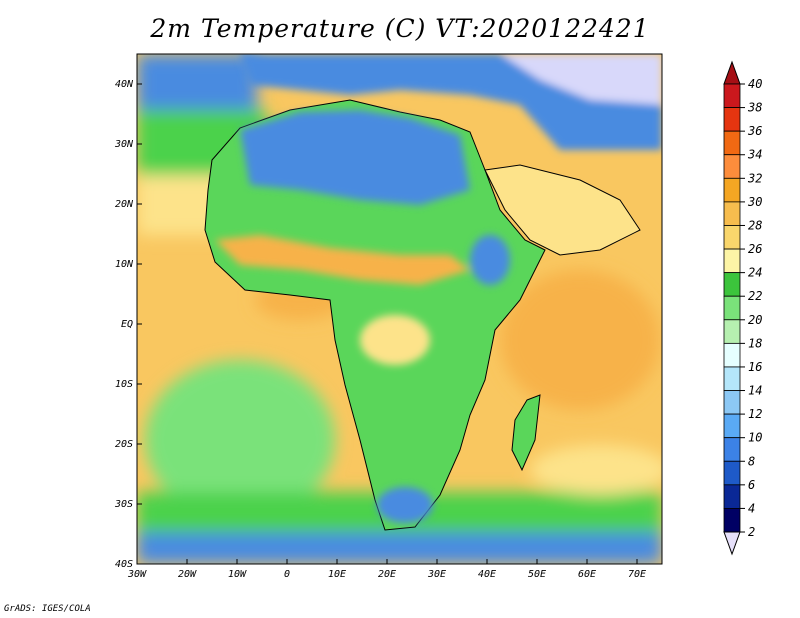 Image resolution: width=800 pixels, height=618 pixels. Describe the element at coordinates (237, 574) in the screenshot. I see `lon-tick-label: 10W` at that location.